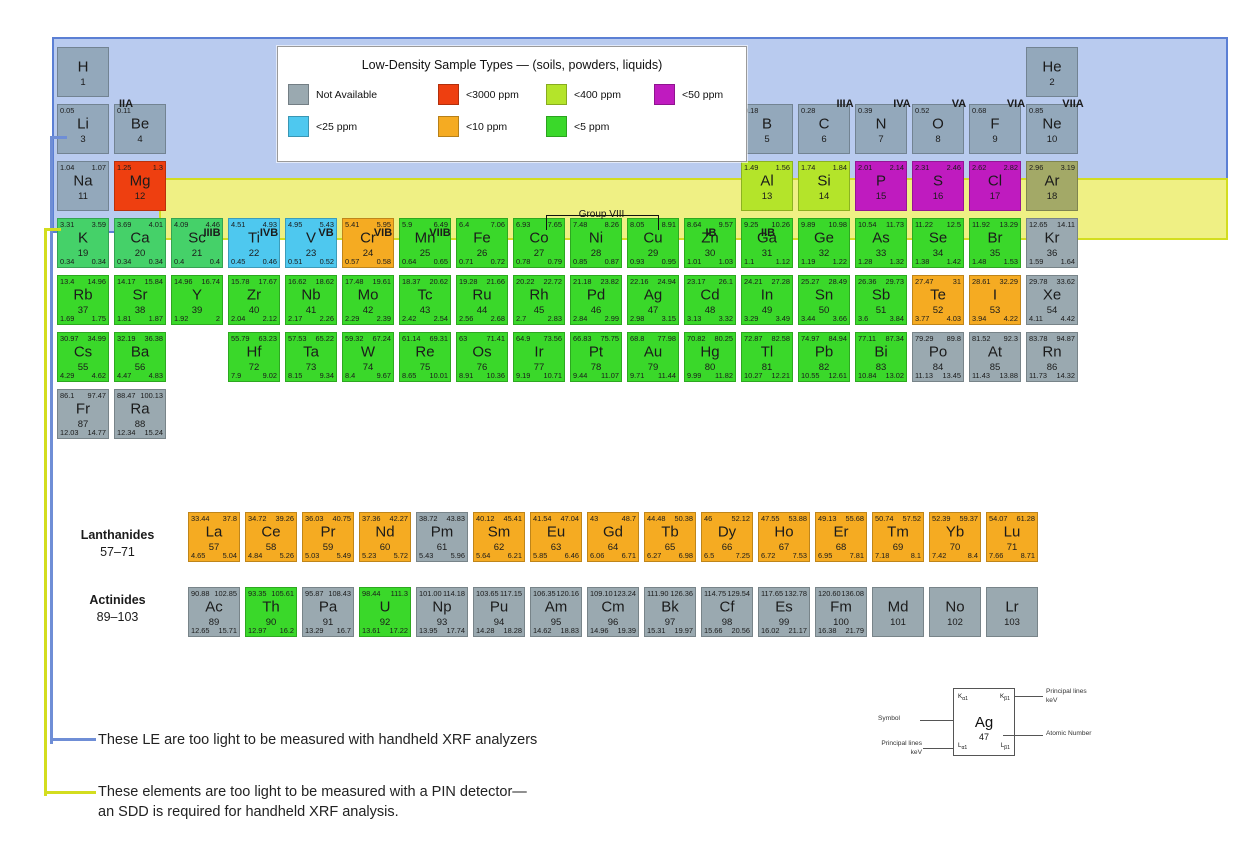 This screenshot has height=843, width=1243. Describe the element at coordinates (499, 537) in the screenshot. I see `element-cell-sm: 40.12 45.41 5.64 6.21 Sm 62` at that location.